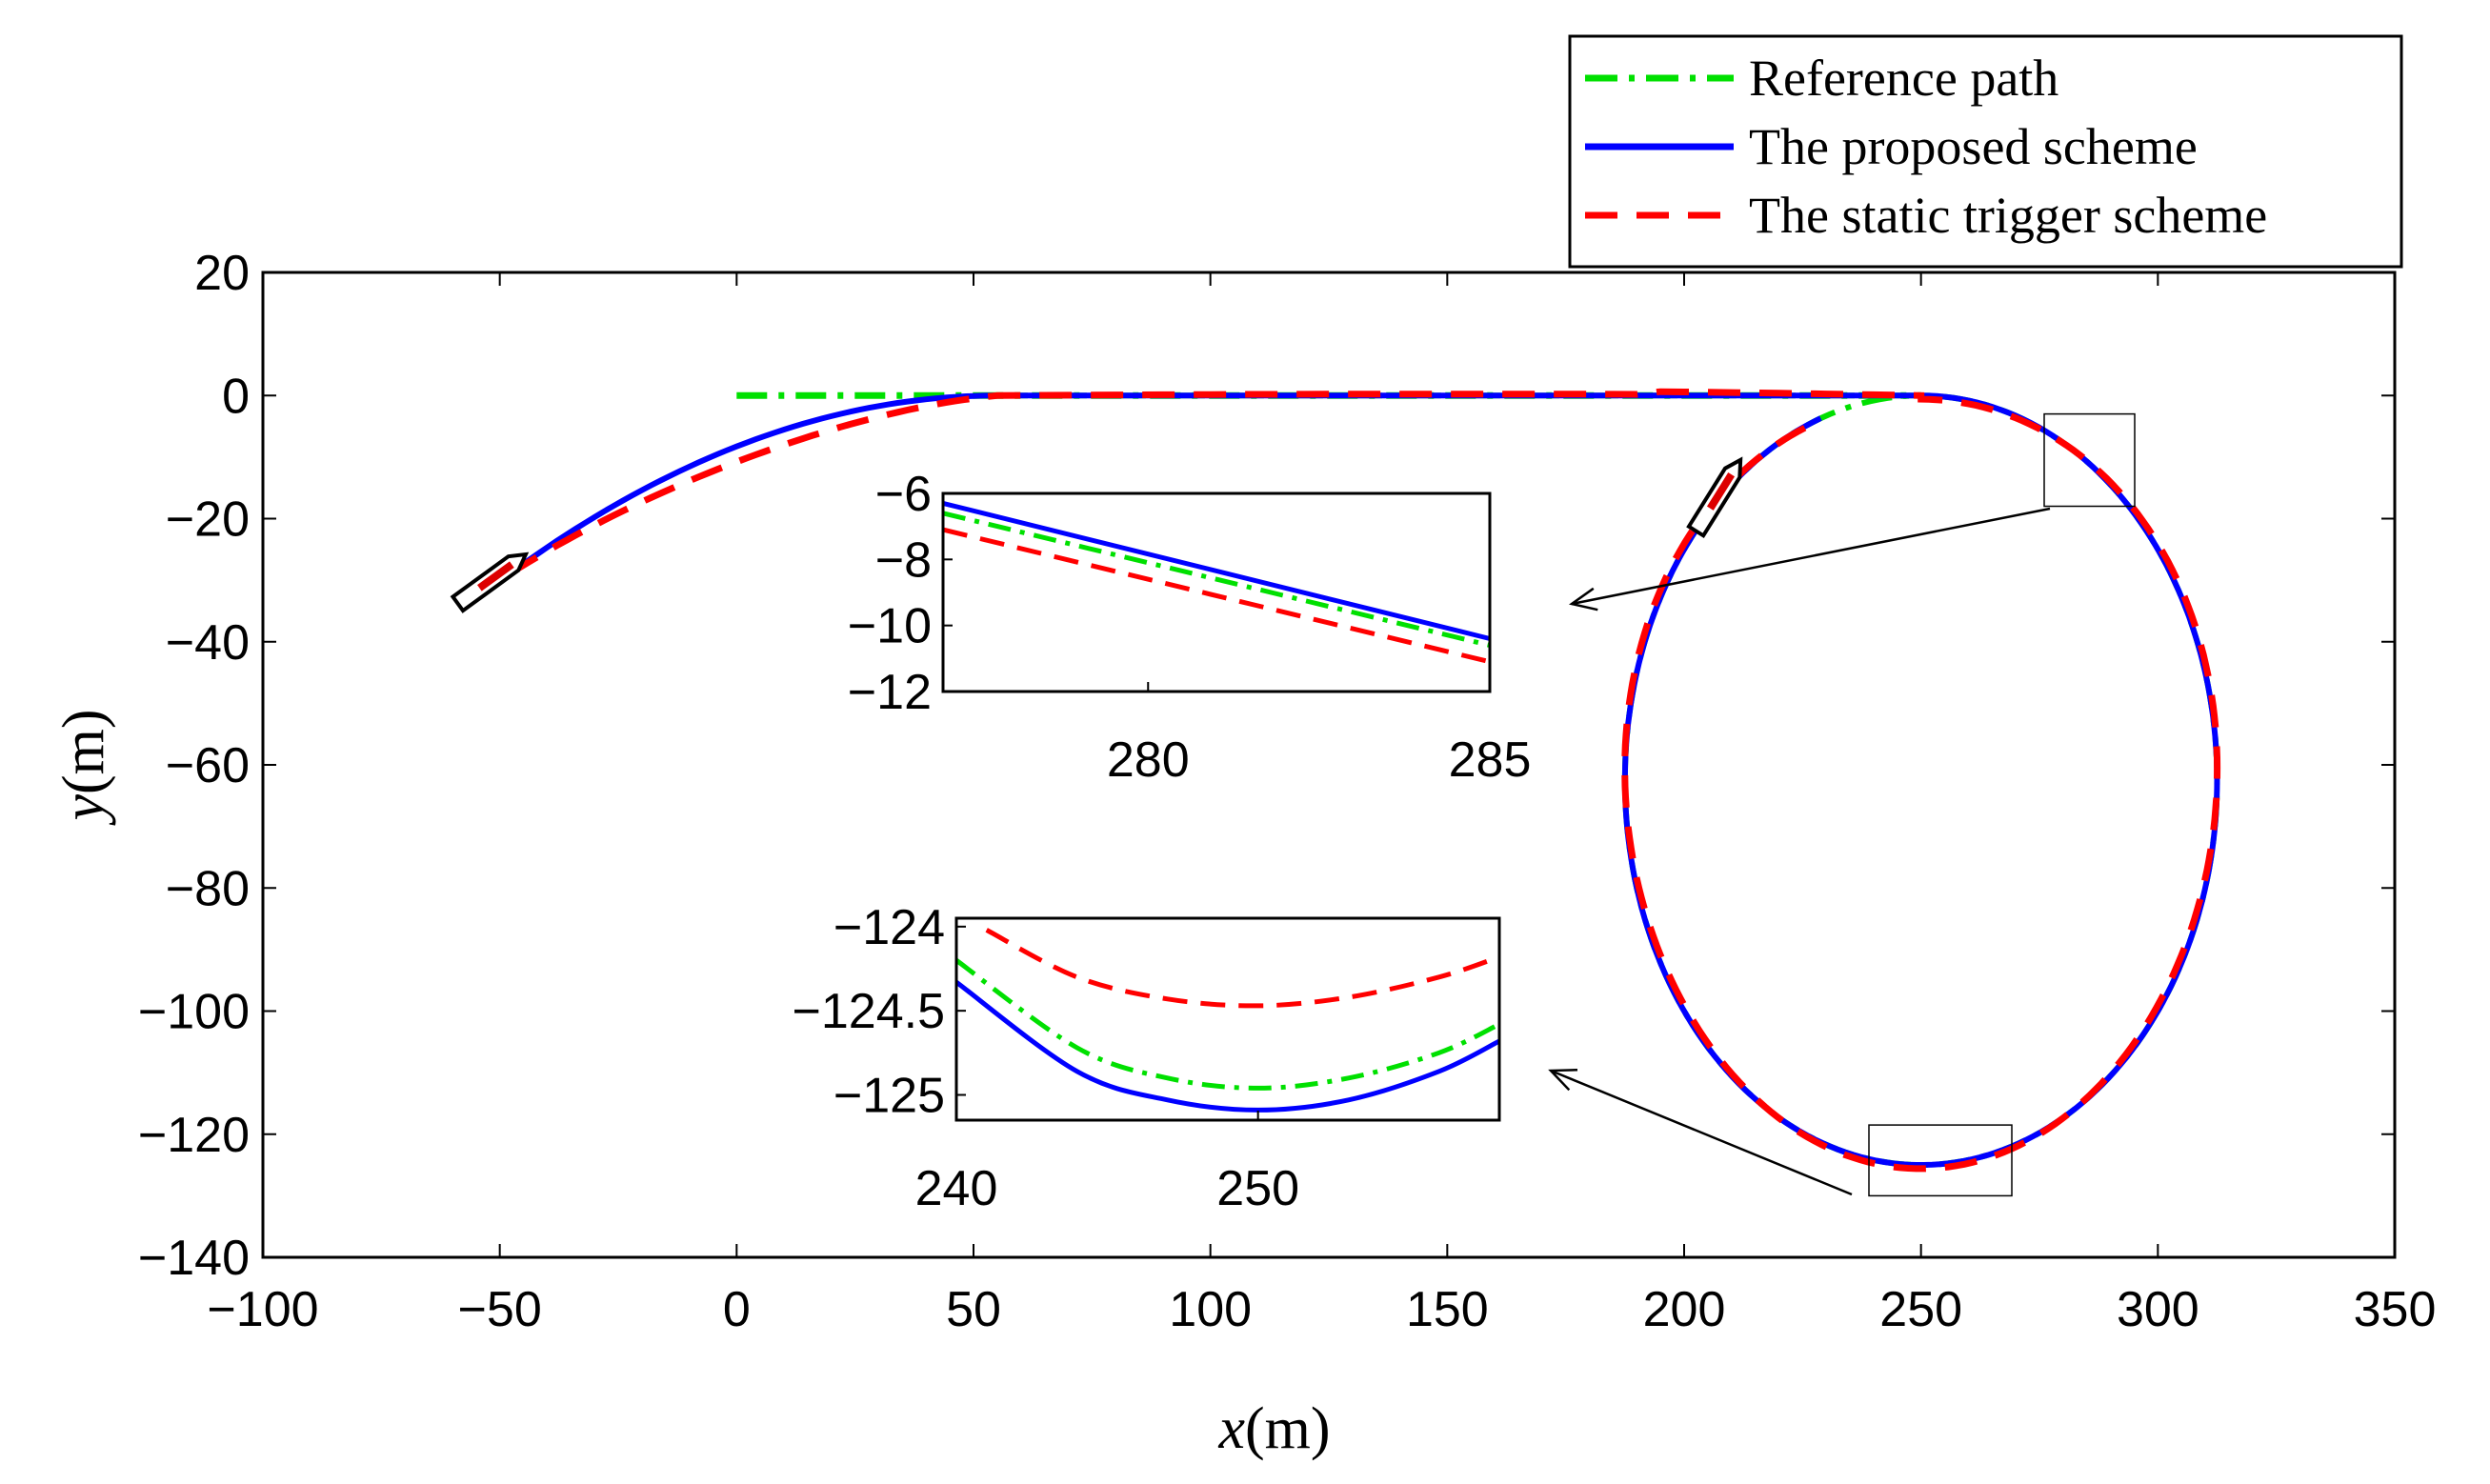  Describe the element at coordinates (208, 520) in the screenshot. I see `y-tick-label: −20` at that location.